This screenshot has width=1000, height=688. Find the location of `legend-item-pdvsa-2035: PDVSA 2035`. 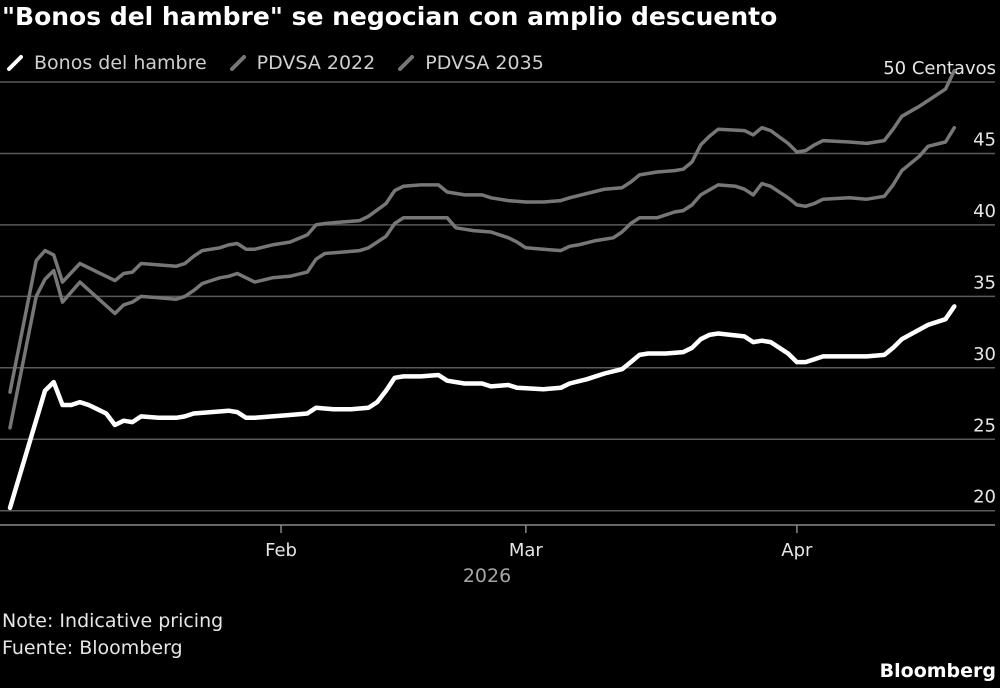

legend-item-pdvsa-2035: PDVSA 2035 is located at coordinates (470, 63).